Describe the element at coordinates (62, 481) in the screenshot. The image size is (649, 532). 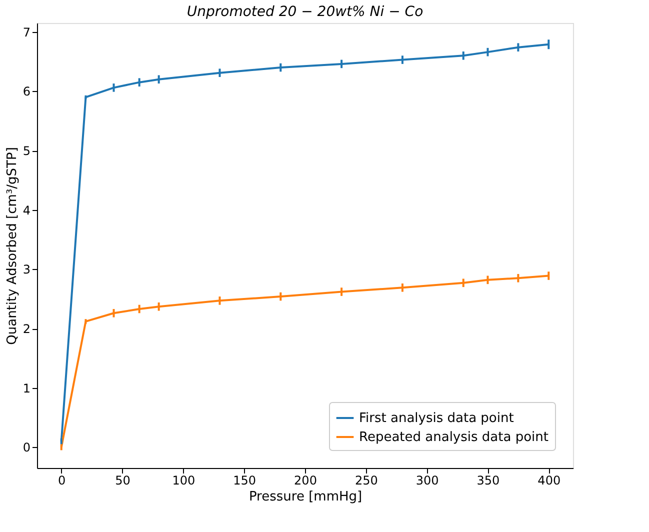
I see `x-tick-label: 0` at that location.